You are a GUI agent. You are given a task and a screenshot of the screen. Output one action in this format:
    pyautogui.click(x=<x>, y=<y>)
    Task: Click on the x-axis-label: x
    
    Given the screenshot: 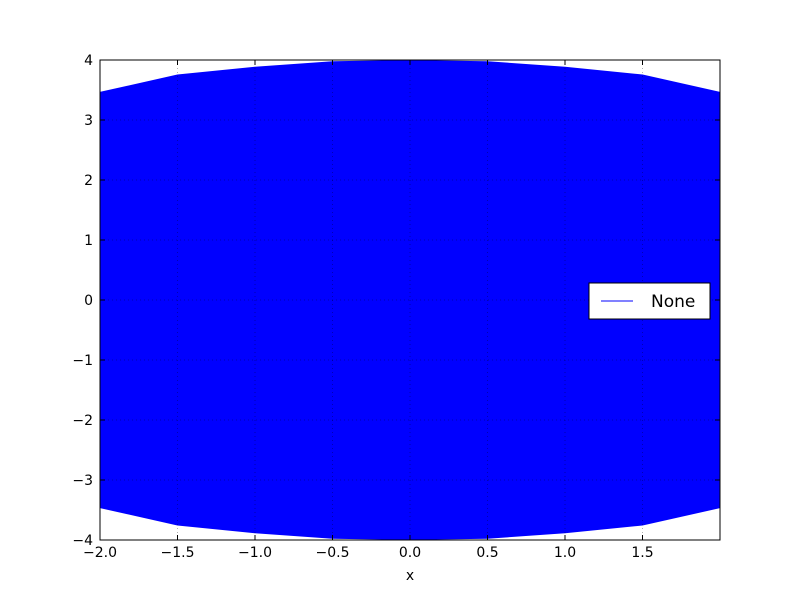 What is the action you would take?
    pyautogui.click(x=410, y=576)
    